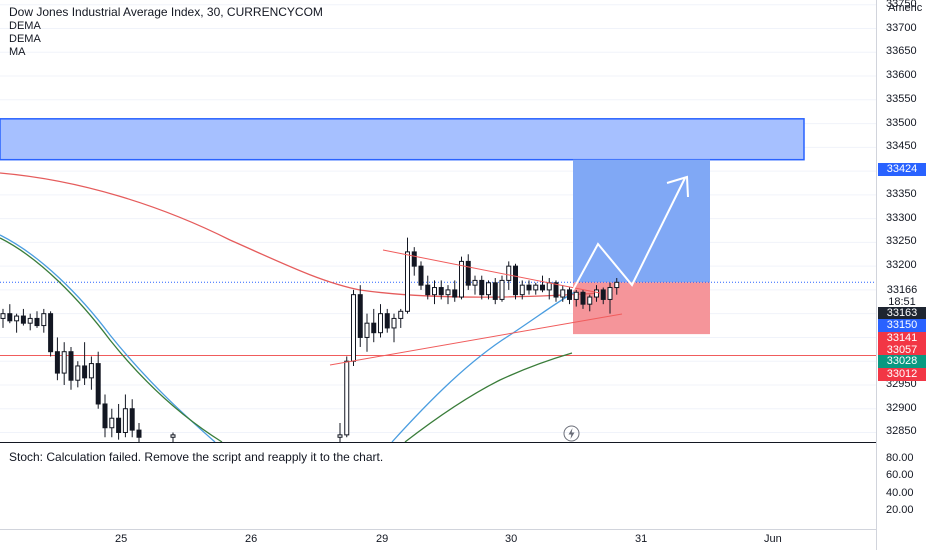 The height and width of the screenshot is (550, 932). I want to click on price-tick-label: 33550, so click(901, 98).